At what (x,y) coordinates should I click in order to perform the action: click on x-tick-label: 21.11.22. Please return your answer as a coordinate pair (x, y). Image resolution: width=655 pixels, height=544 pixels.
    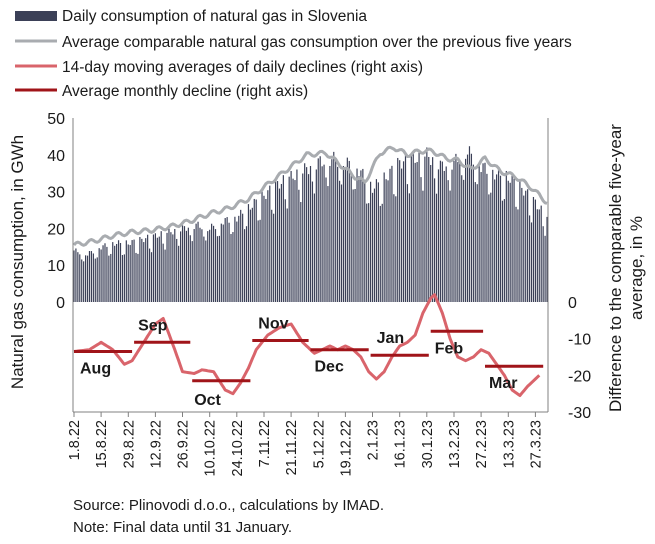
    Looking at the image, I should click on (292, 447).